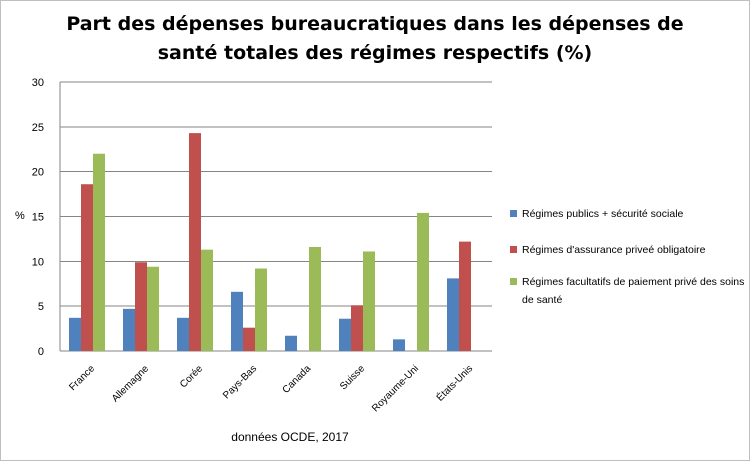  Describe the element at coordinates (513, 213) in the screenshot. I see `legend-swatch-public` at that location.